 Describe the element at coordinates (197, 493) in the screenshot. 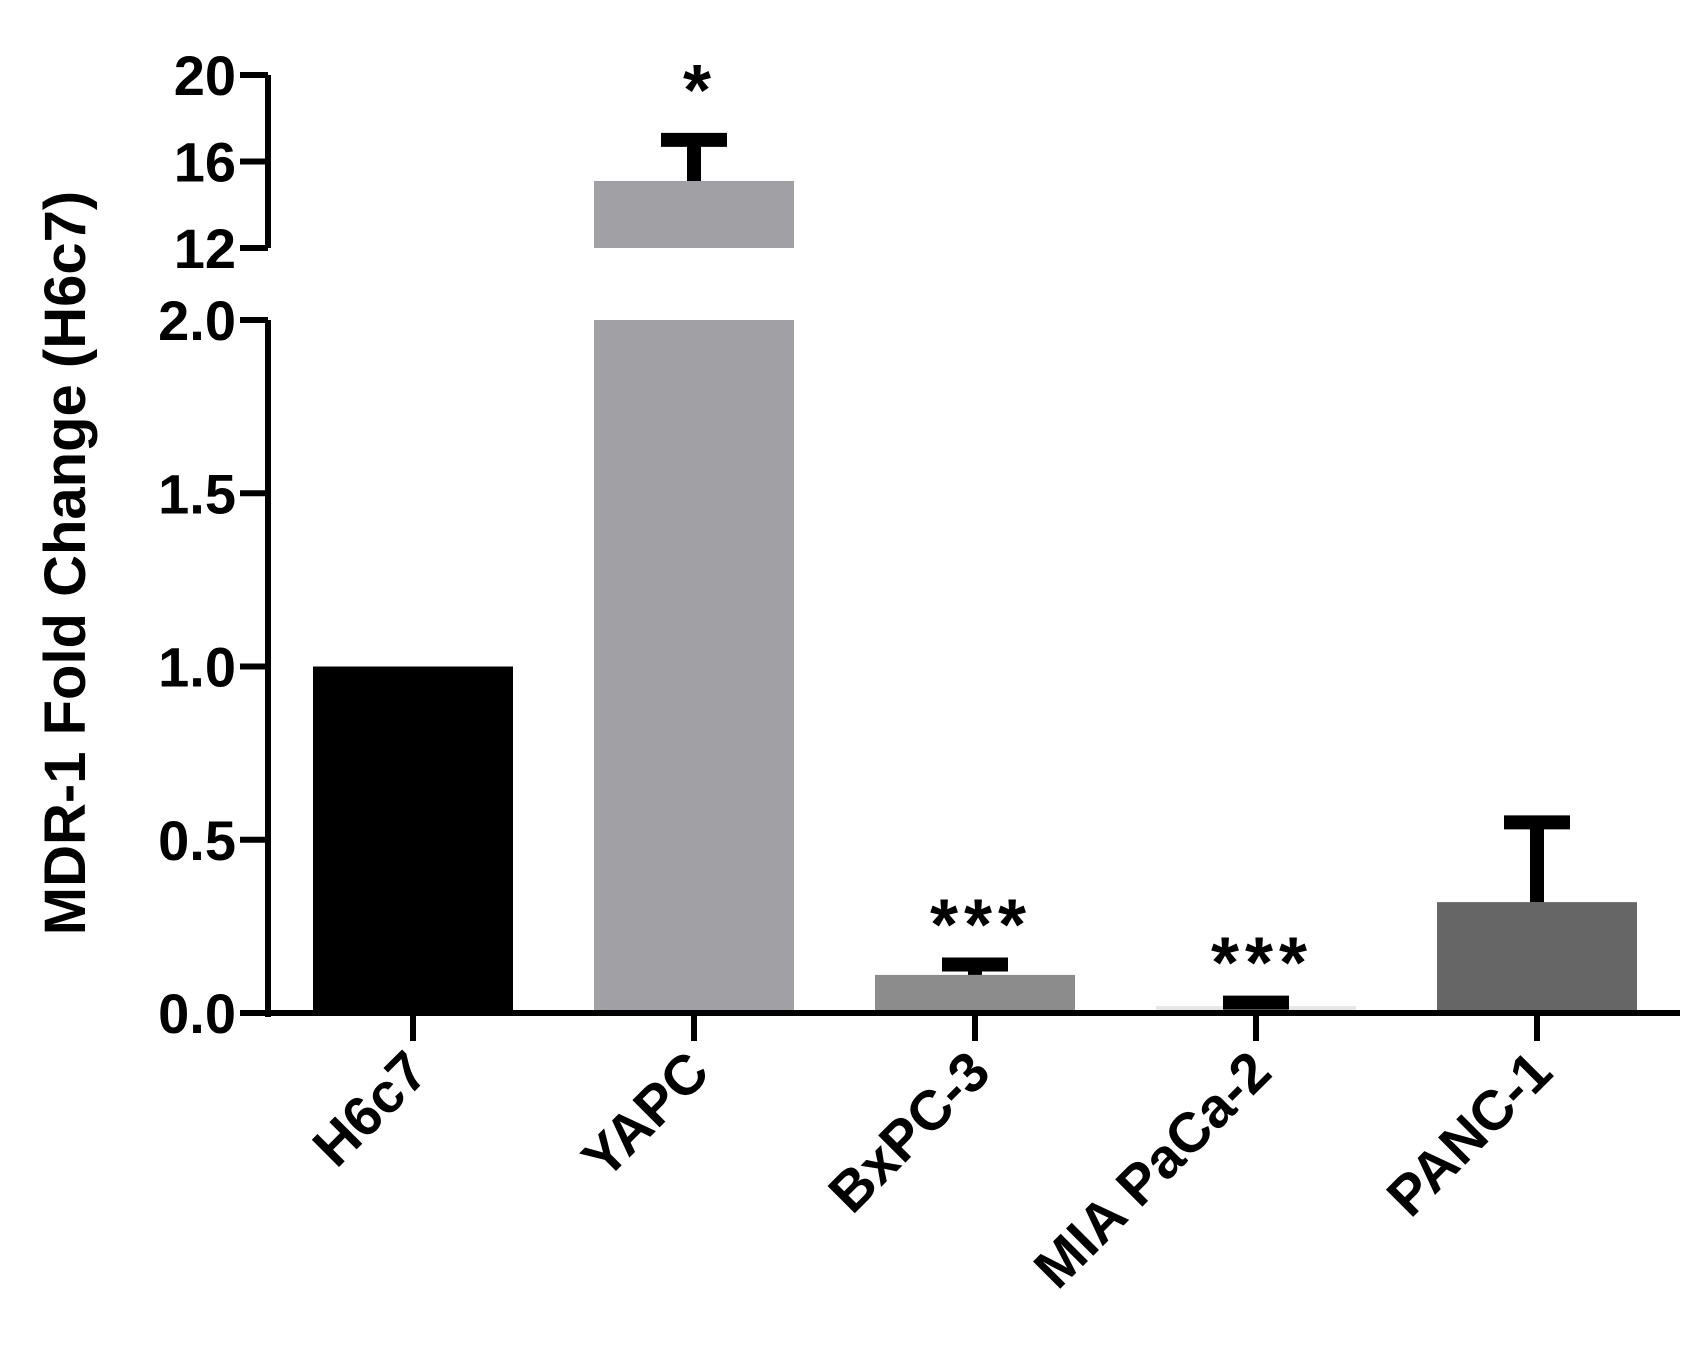

I see `y-tick-label: 1.5` at that location.